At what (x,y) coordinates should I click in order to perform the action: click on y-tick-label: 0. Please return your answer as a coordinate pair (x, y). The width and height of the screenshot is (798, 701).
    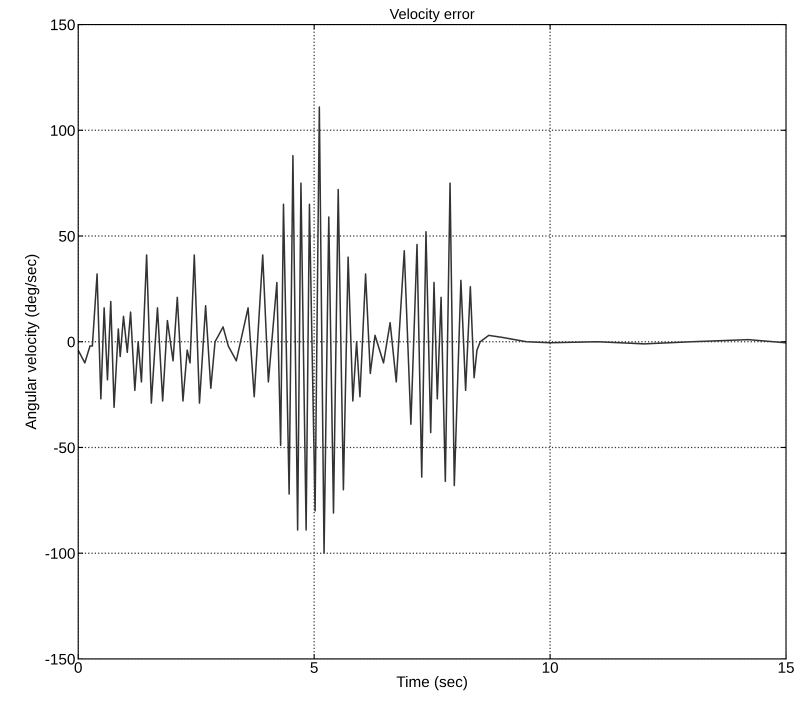
    Looking at the image, I should click on (71, 342).